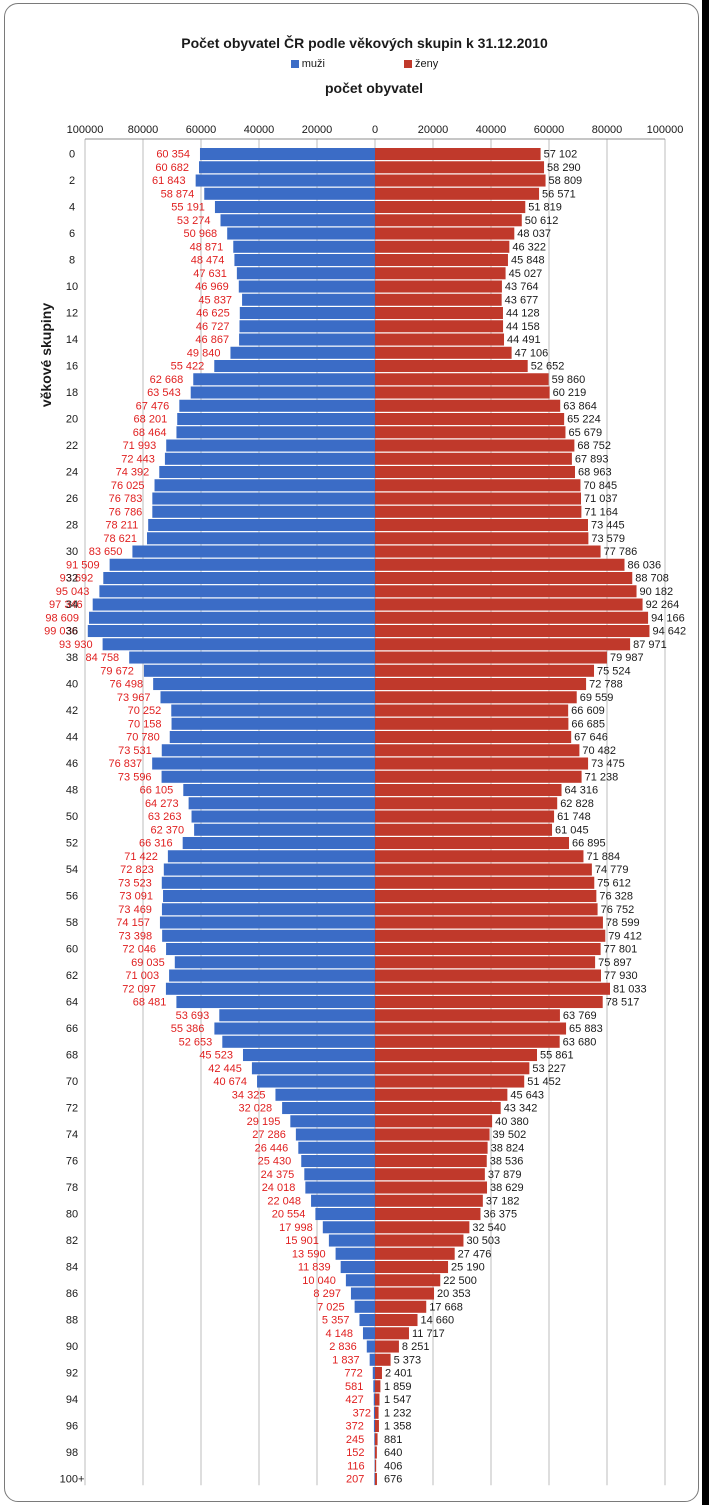 Image resolution: width=711 pixels, height=1505 pixels. I want to click on y-tick-label: 74, so click(72, 1135).